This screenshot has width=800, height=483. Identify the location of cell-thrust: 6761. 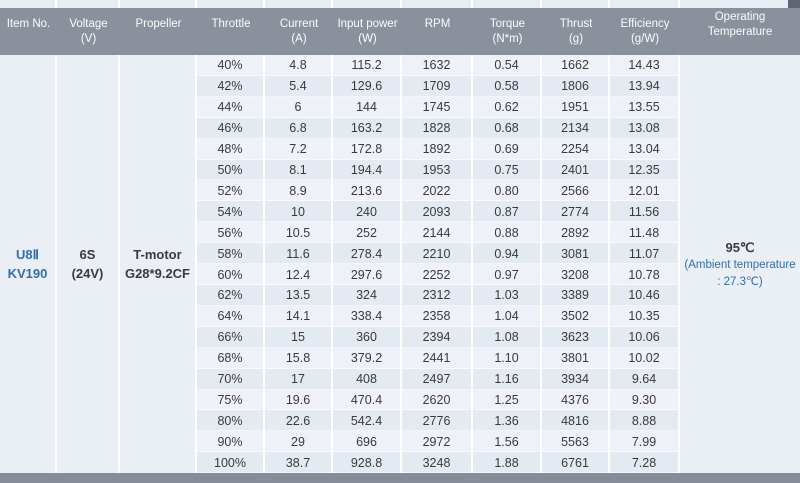
(576, 463).